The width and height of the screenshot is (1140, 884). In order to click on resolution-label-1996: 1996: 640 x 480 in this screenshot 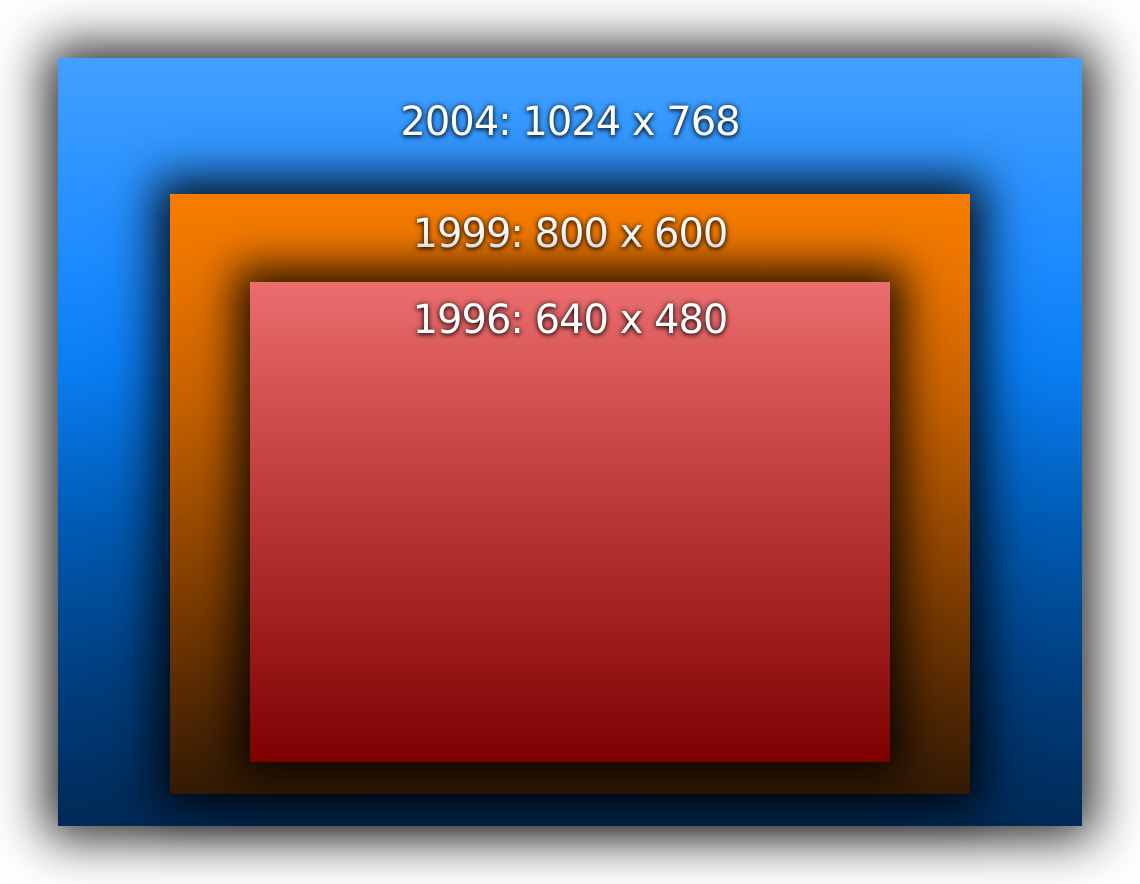, I will do `click(570, 320)`.